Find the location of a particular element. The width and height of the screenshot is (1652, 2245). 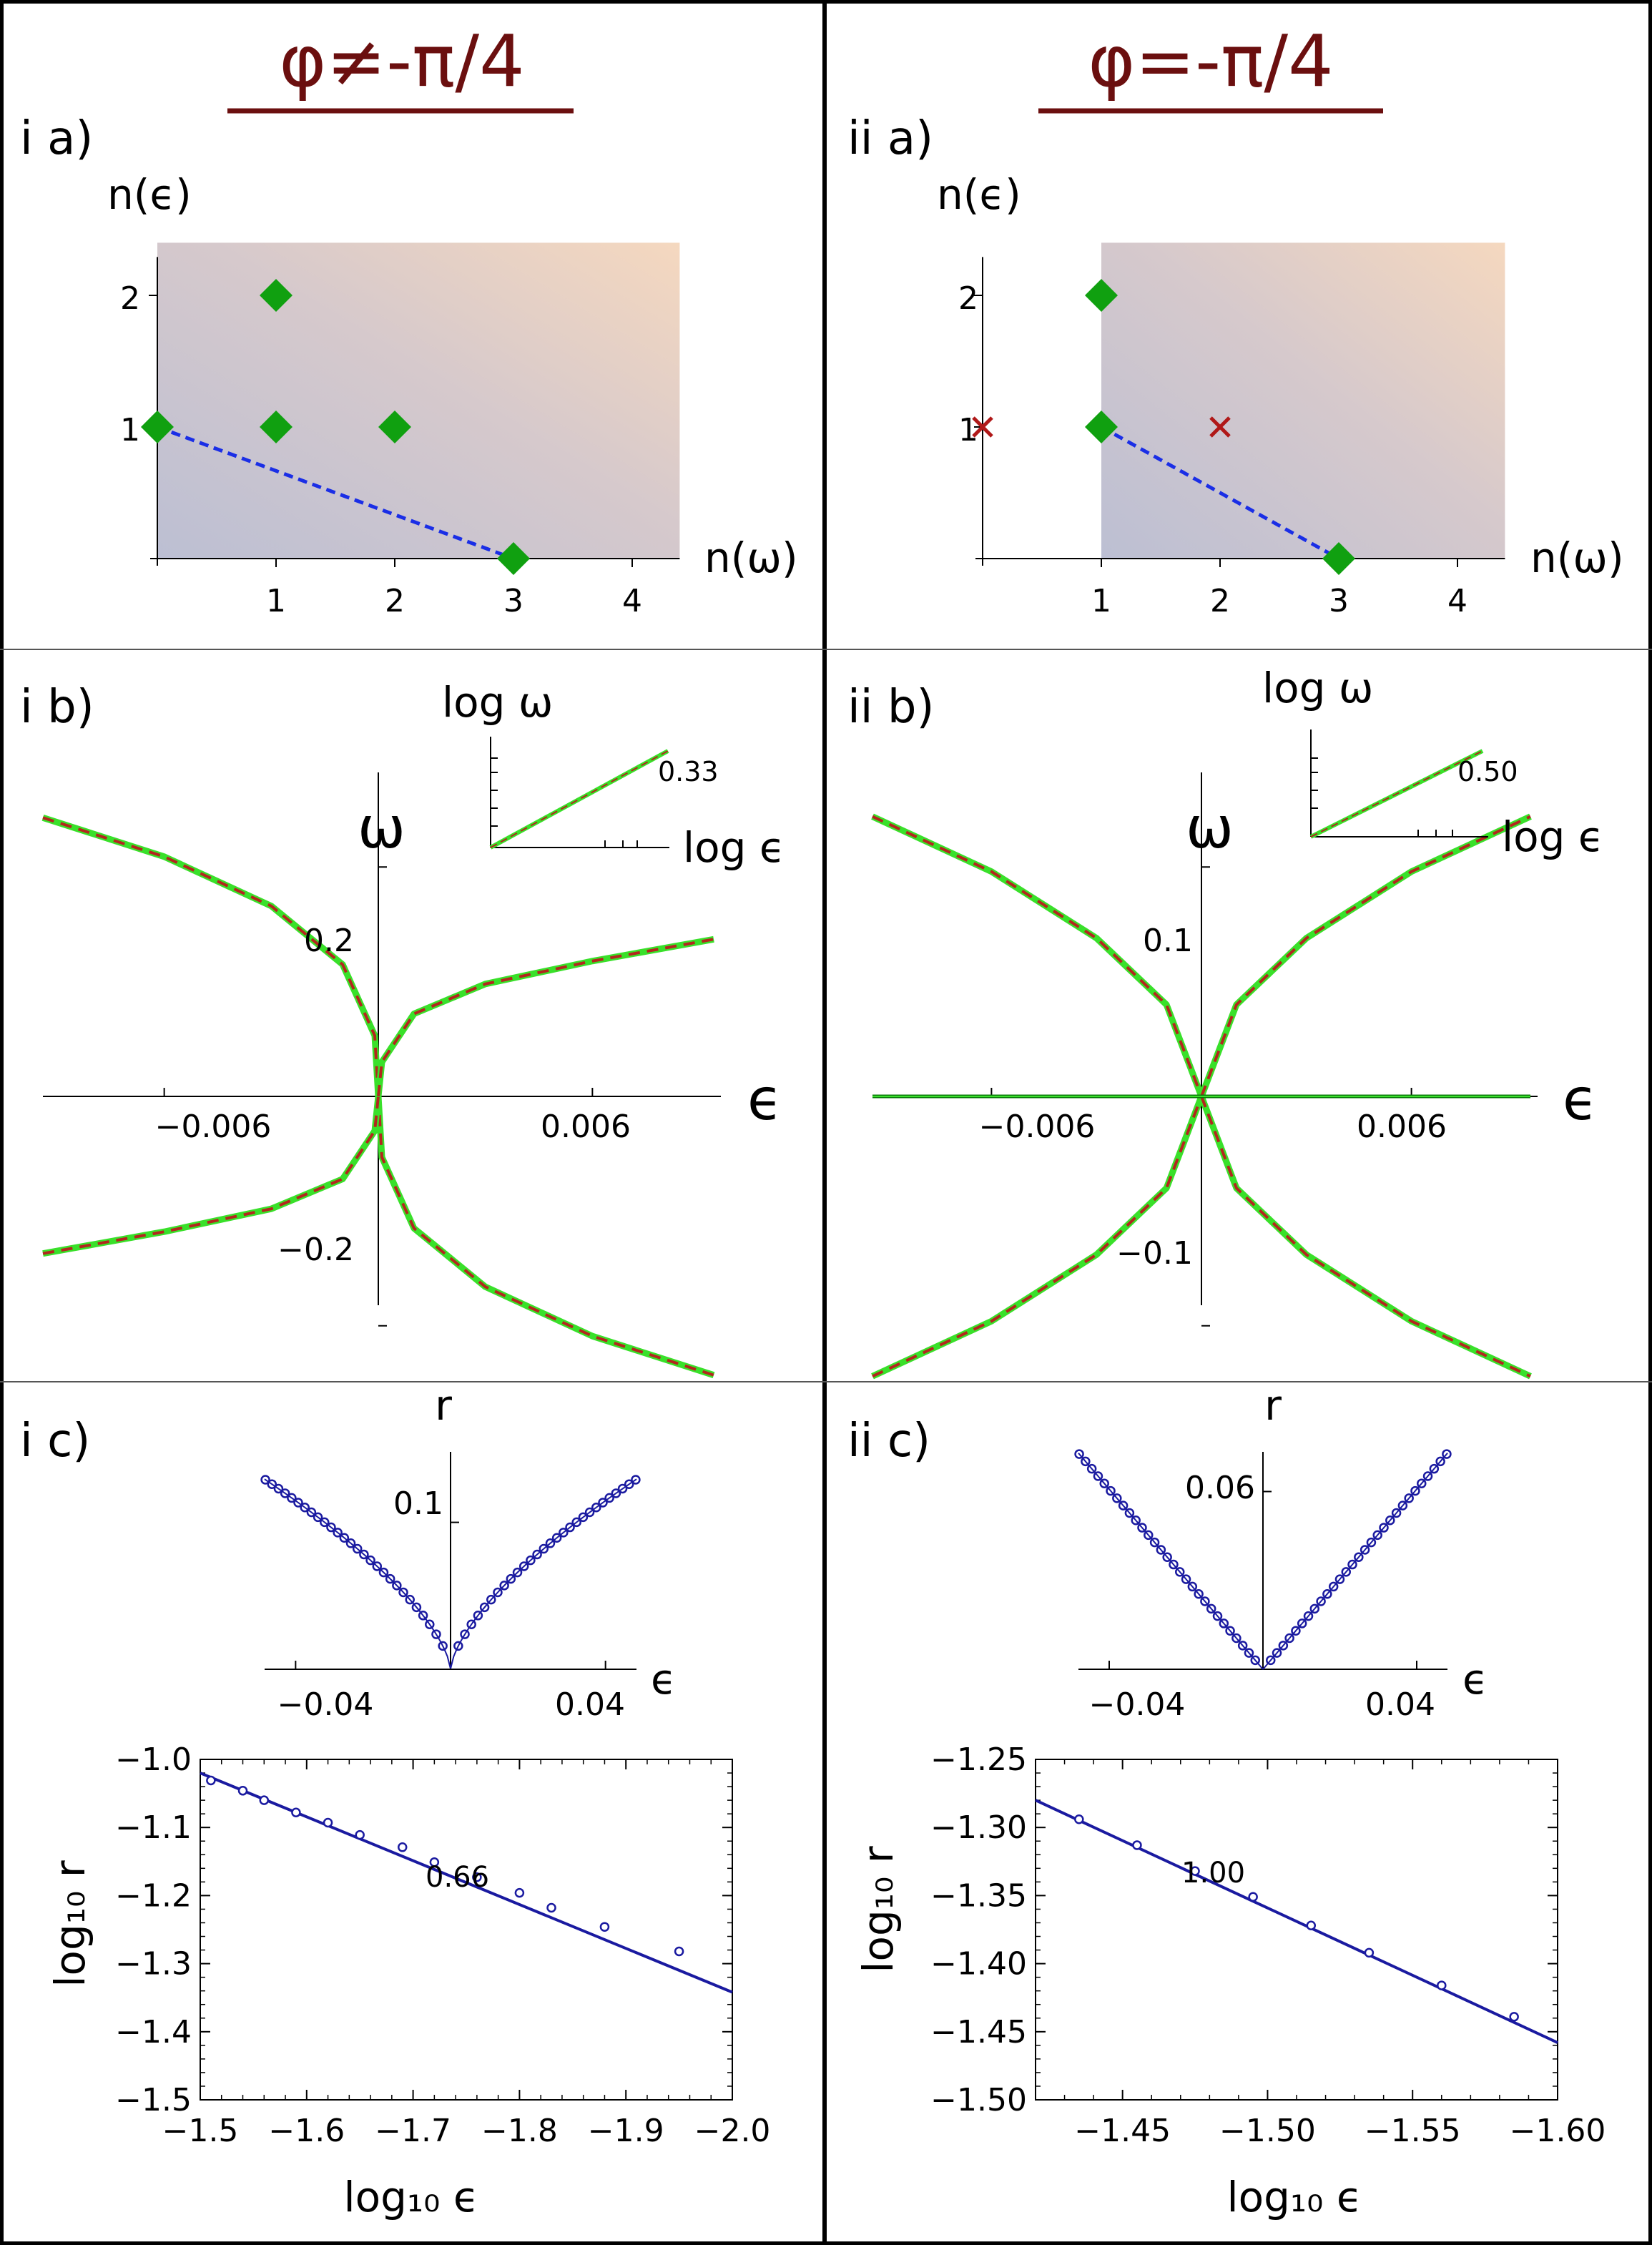

inset-ylabel-ib: log ω is located at coordinates (498, 702).